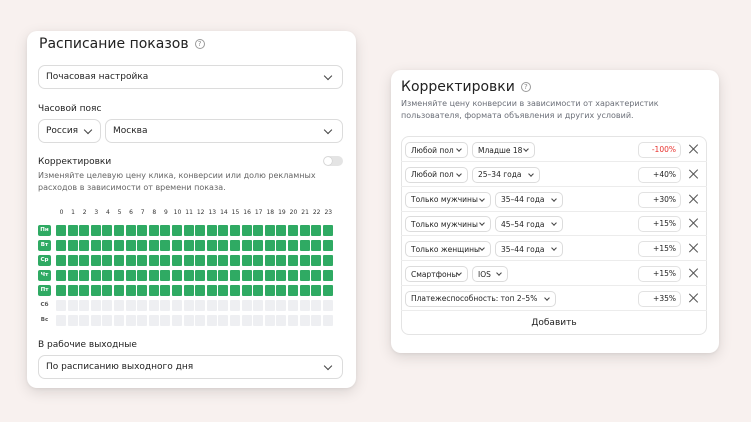  What do you see at coordinates (44, 320) in the screenshot?
I see `day-label: Вс` at bounding box center [44, 320].